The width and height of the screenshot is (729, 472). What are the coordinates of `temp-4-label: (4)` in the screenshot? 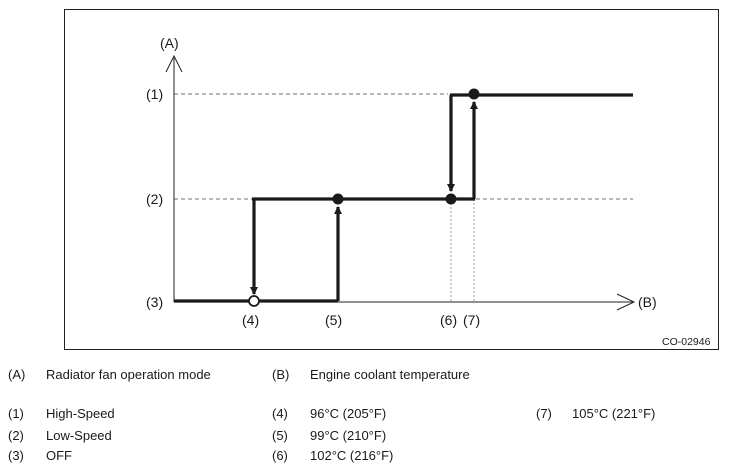 It's located at (250, 320).